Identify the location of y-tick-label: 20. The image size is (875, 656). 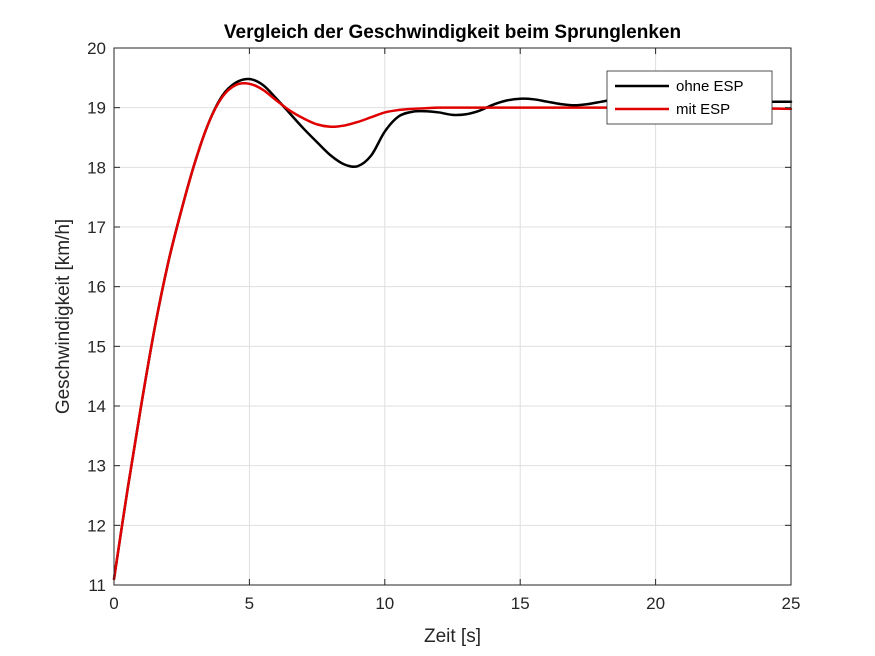
(96, 48).